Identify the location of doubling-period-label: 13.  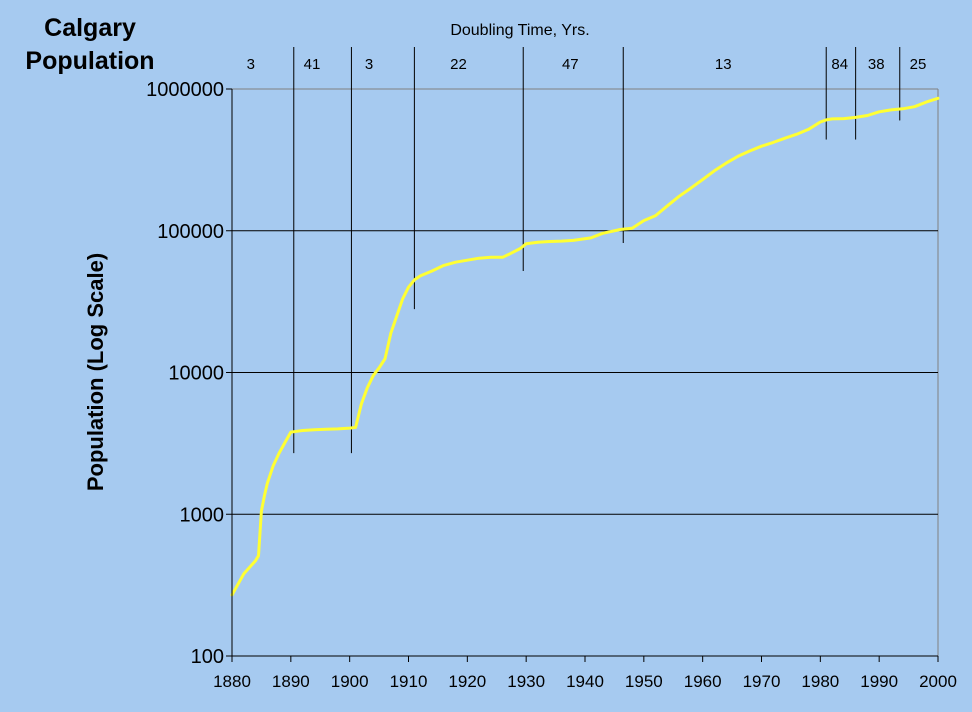
(723, 64).